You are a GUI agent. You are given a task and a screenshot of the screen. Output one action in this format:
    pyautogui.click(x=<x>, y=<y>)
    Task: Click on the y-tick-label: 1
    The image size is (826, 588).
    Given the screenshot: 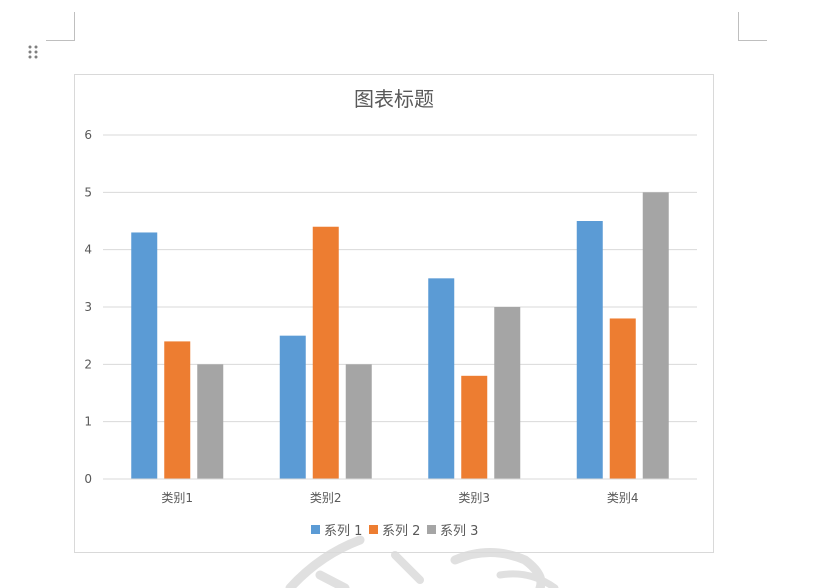 What is the action you would take?
    pyautogui.click(x=88, y=422)
    